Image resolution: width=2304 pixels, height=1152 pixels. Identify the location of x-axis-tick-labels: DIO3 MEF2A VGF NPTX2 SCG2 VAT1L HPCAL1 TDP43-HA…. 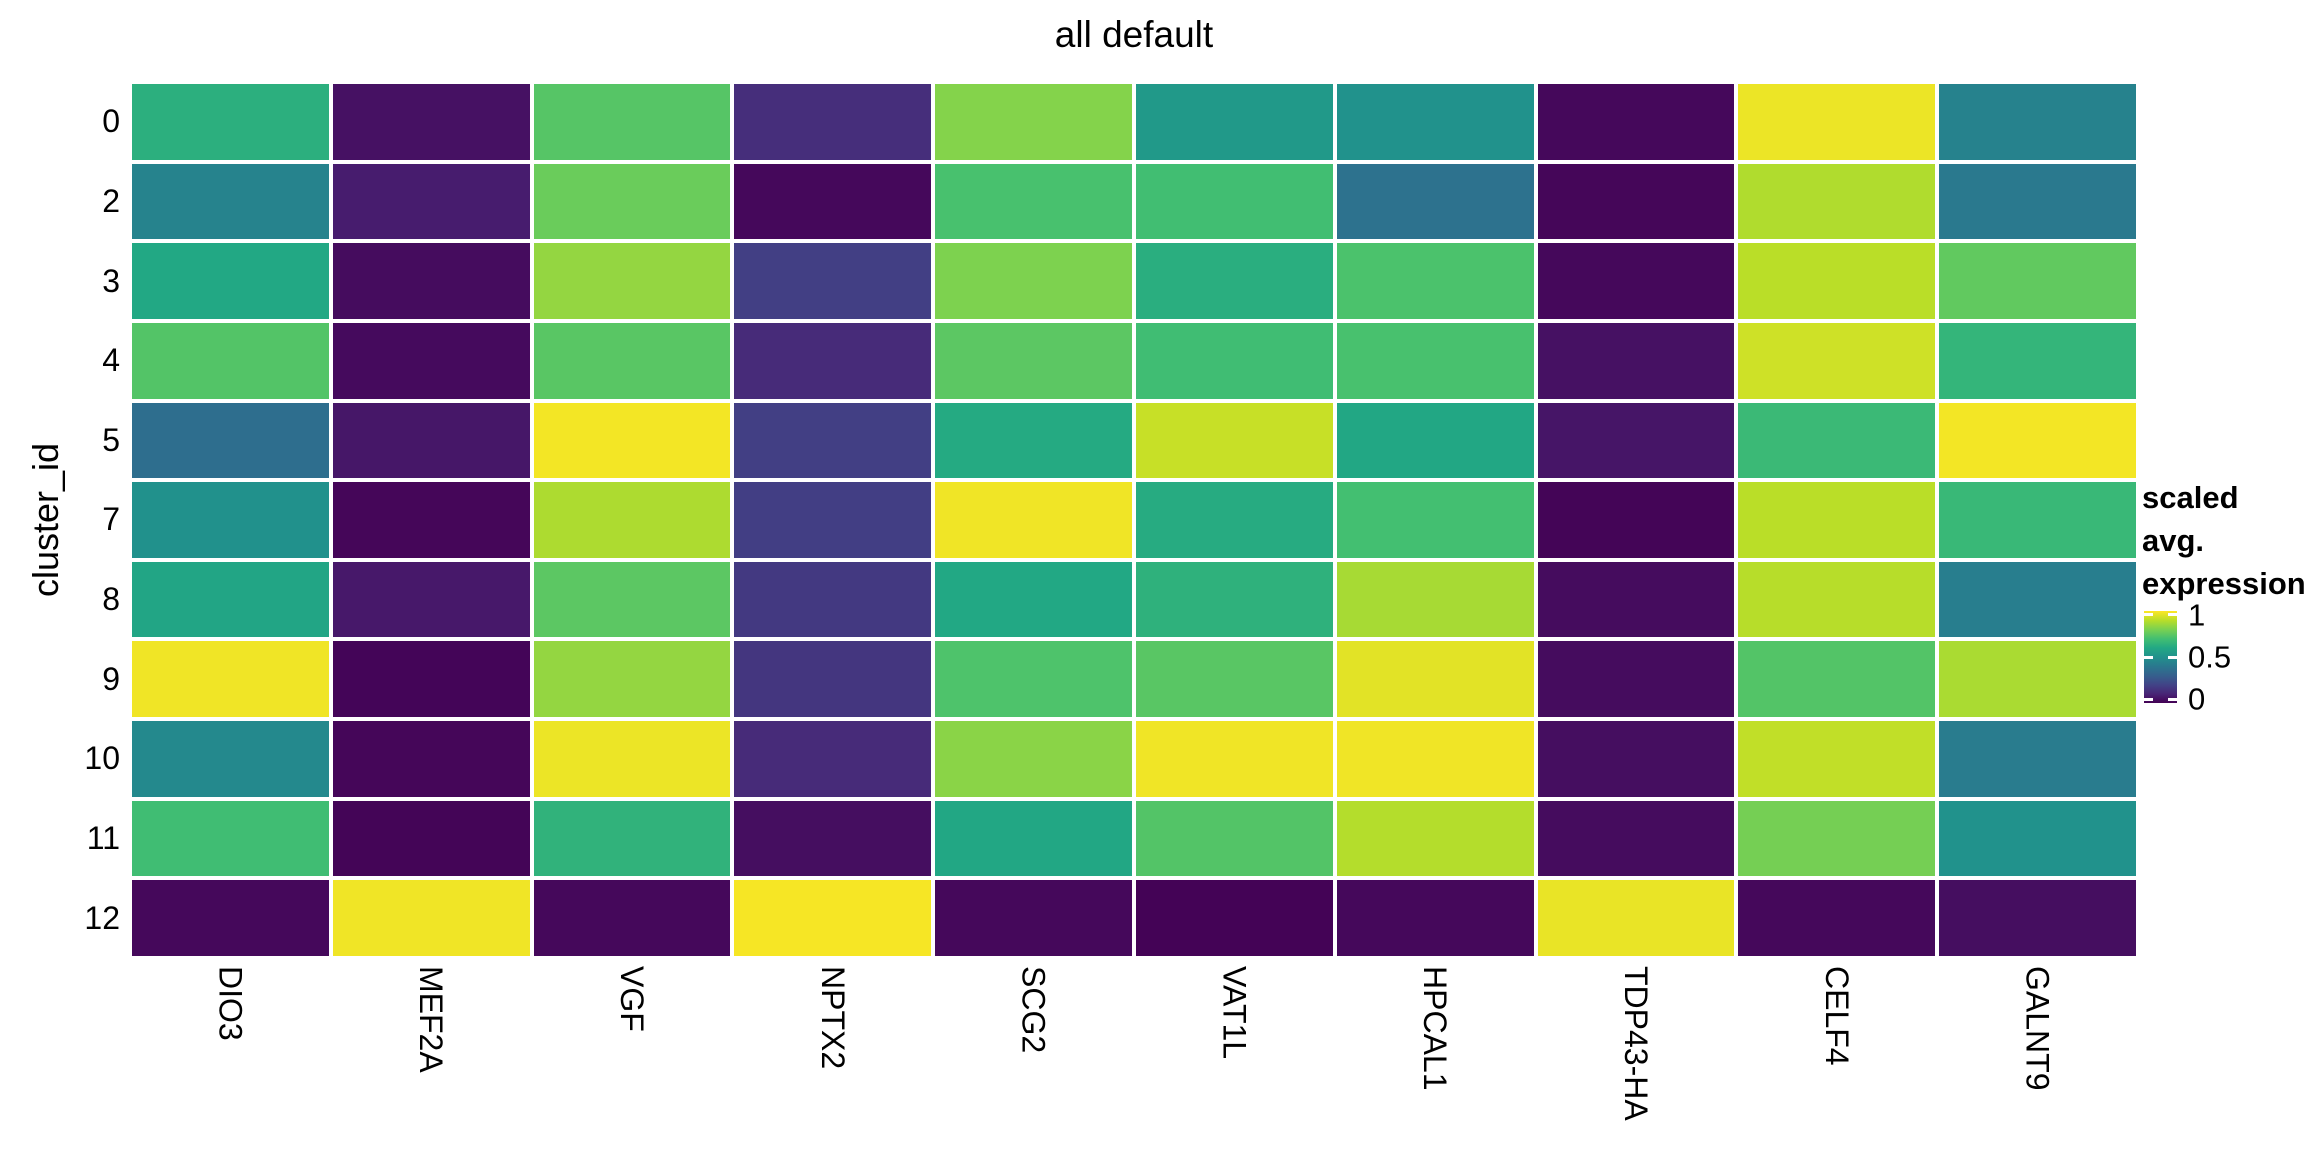
(1134, 1057).